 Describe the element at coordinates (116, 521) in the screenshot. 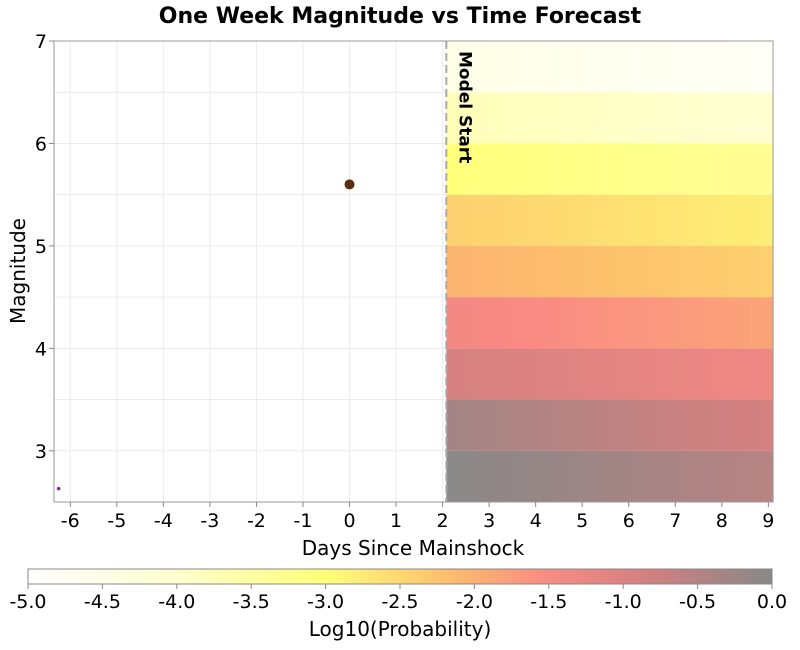

I see `x-tick-label: -5` at that location.